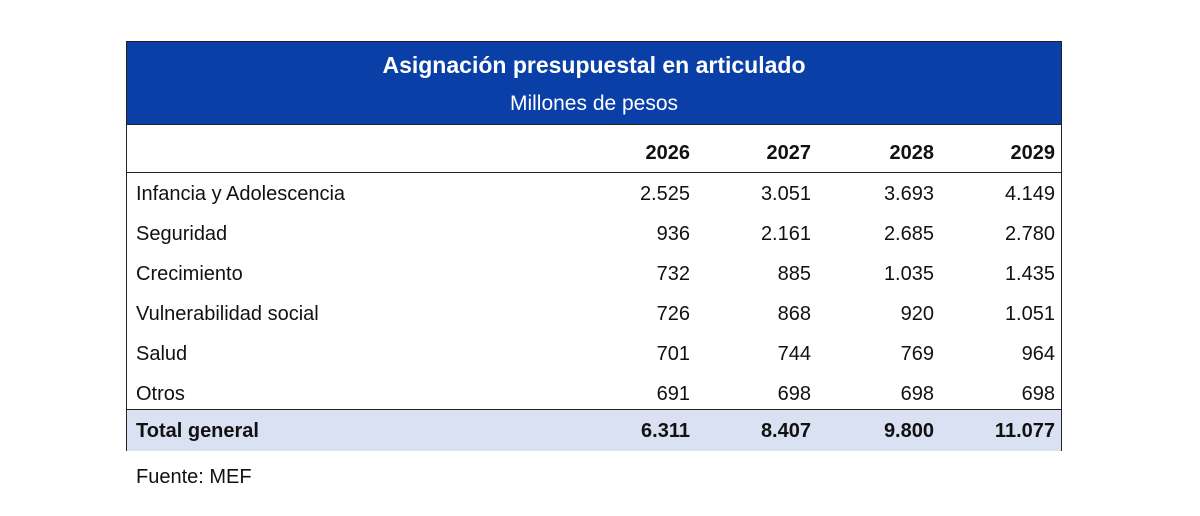  Describe the element at coordinates (789, 153) in the screenshot. I see `year-header: 2027` at that location.